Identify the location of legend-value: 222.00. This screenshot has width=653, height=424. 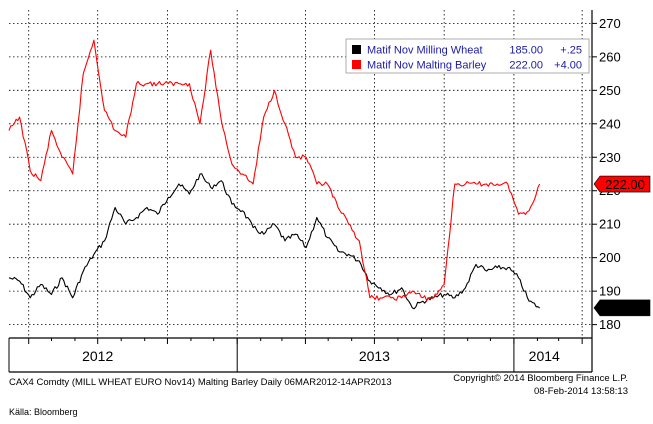
(526, 66).